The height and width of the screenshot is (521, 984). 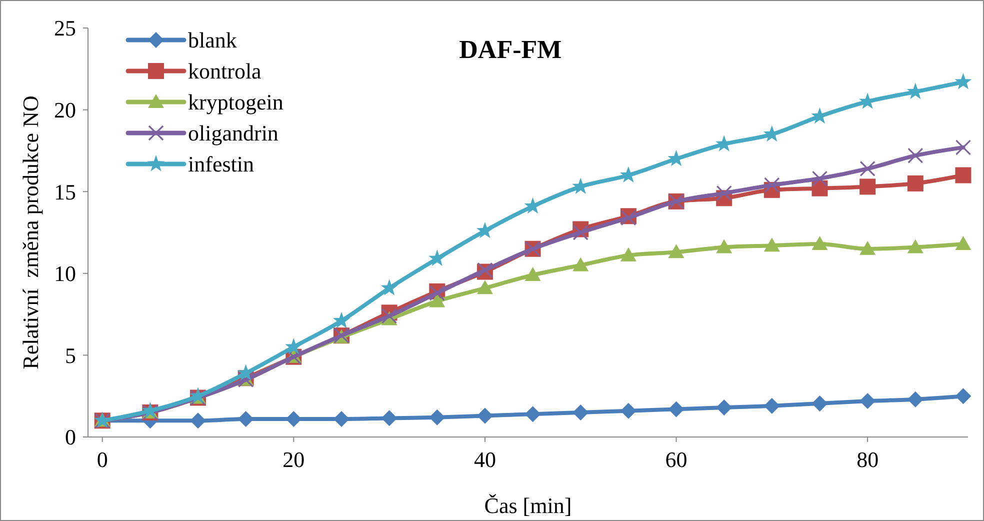 I want to click on legend-label: infestin, so click(x=221, y=164).